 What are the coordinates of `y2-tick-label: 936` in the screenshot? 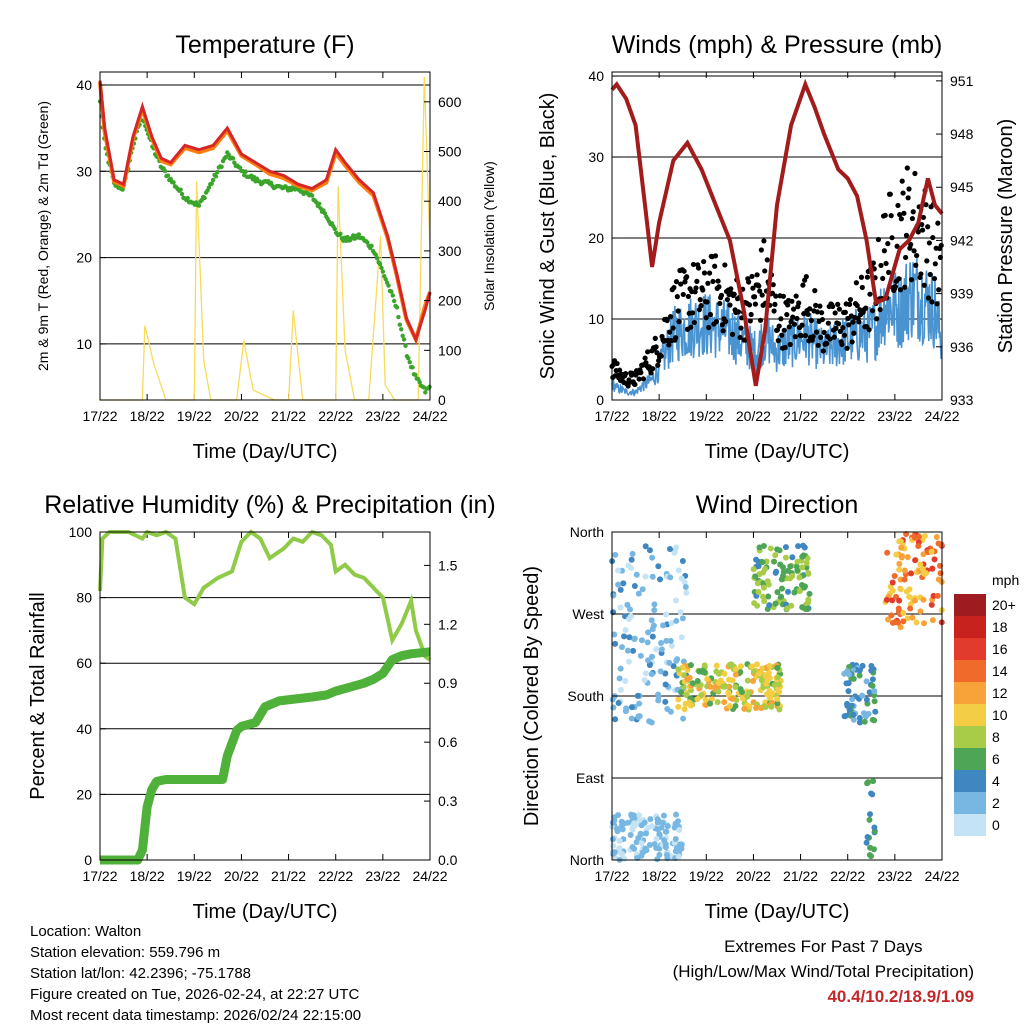 It's located at (962, 347).